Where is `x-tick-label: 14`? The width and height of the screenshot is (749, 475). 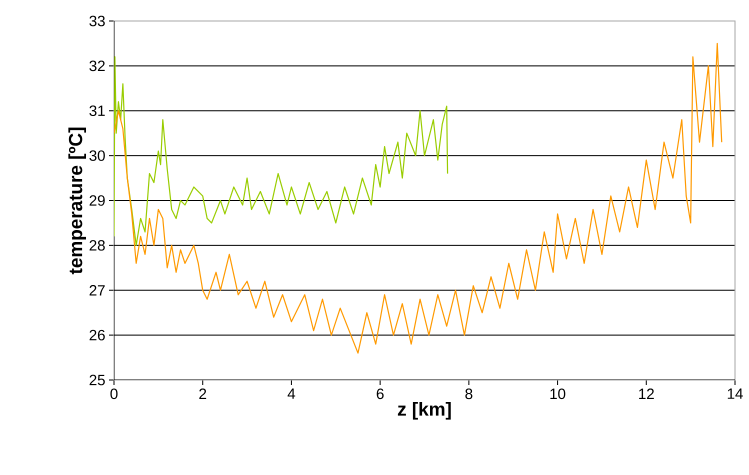 x-tick-label: 14 is located at coordinates (735, 393).